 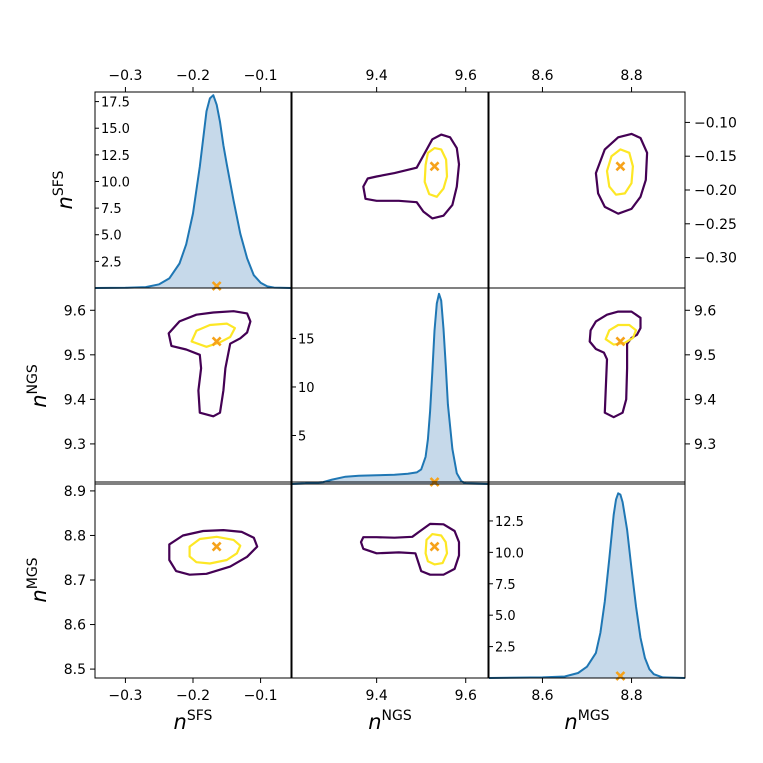 I want to click on diagonal-panel-sfs: 2.5 5.0 7.5 10.0 12.5 15.0 17.5, so click(x=193, y=192).